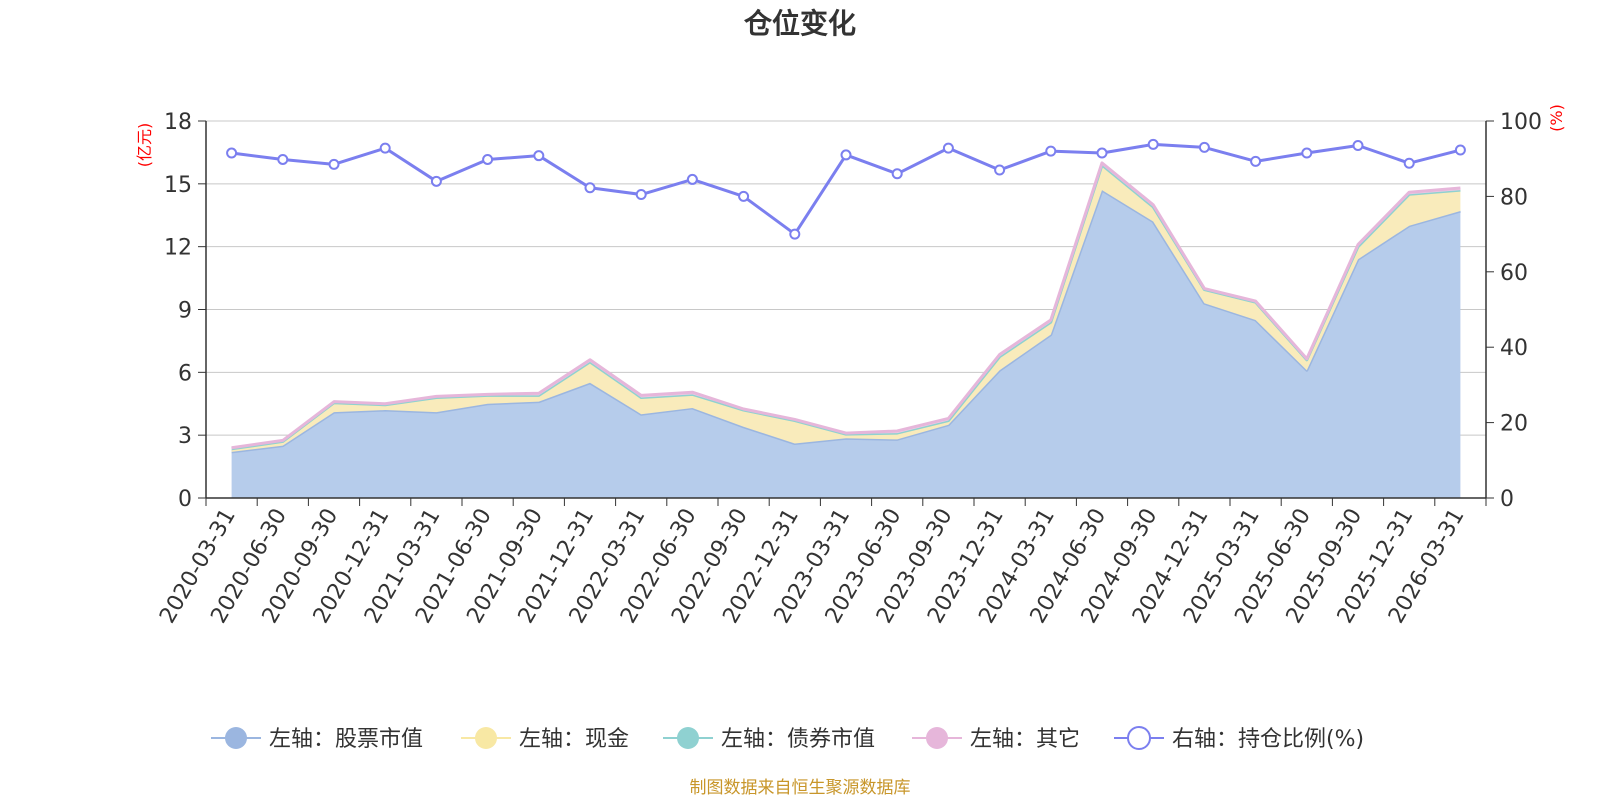 The height and width of the screenshot is (800, 1600). I want to click on legend-item: 右轴：持仓比例(%), so click(1239, 739).